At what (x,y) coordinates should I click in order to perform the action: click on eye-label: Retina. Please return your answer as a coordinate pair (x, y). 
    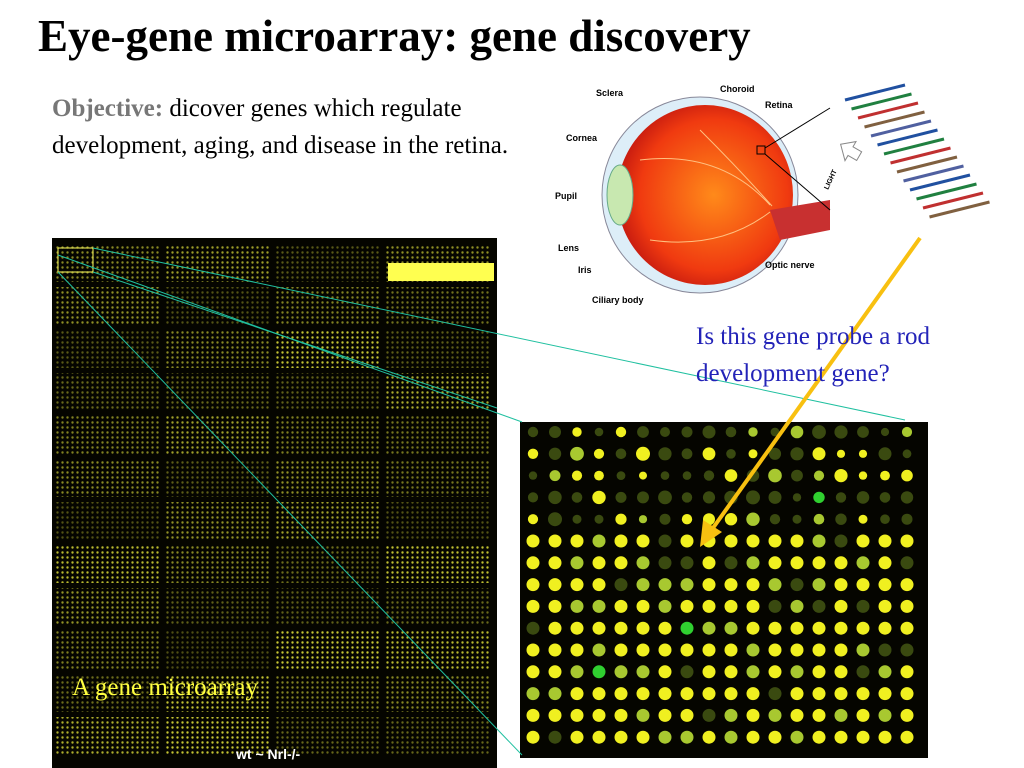
    Looking at the image, I should click on (779, 105).